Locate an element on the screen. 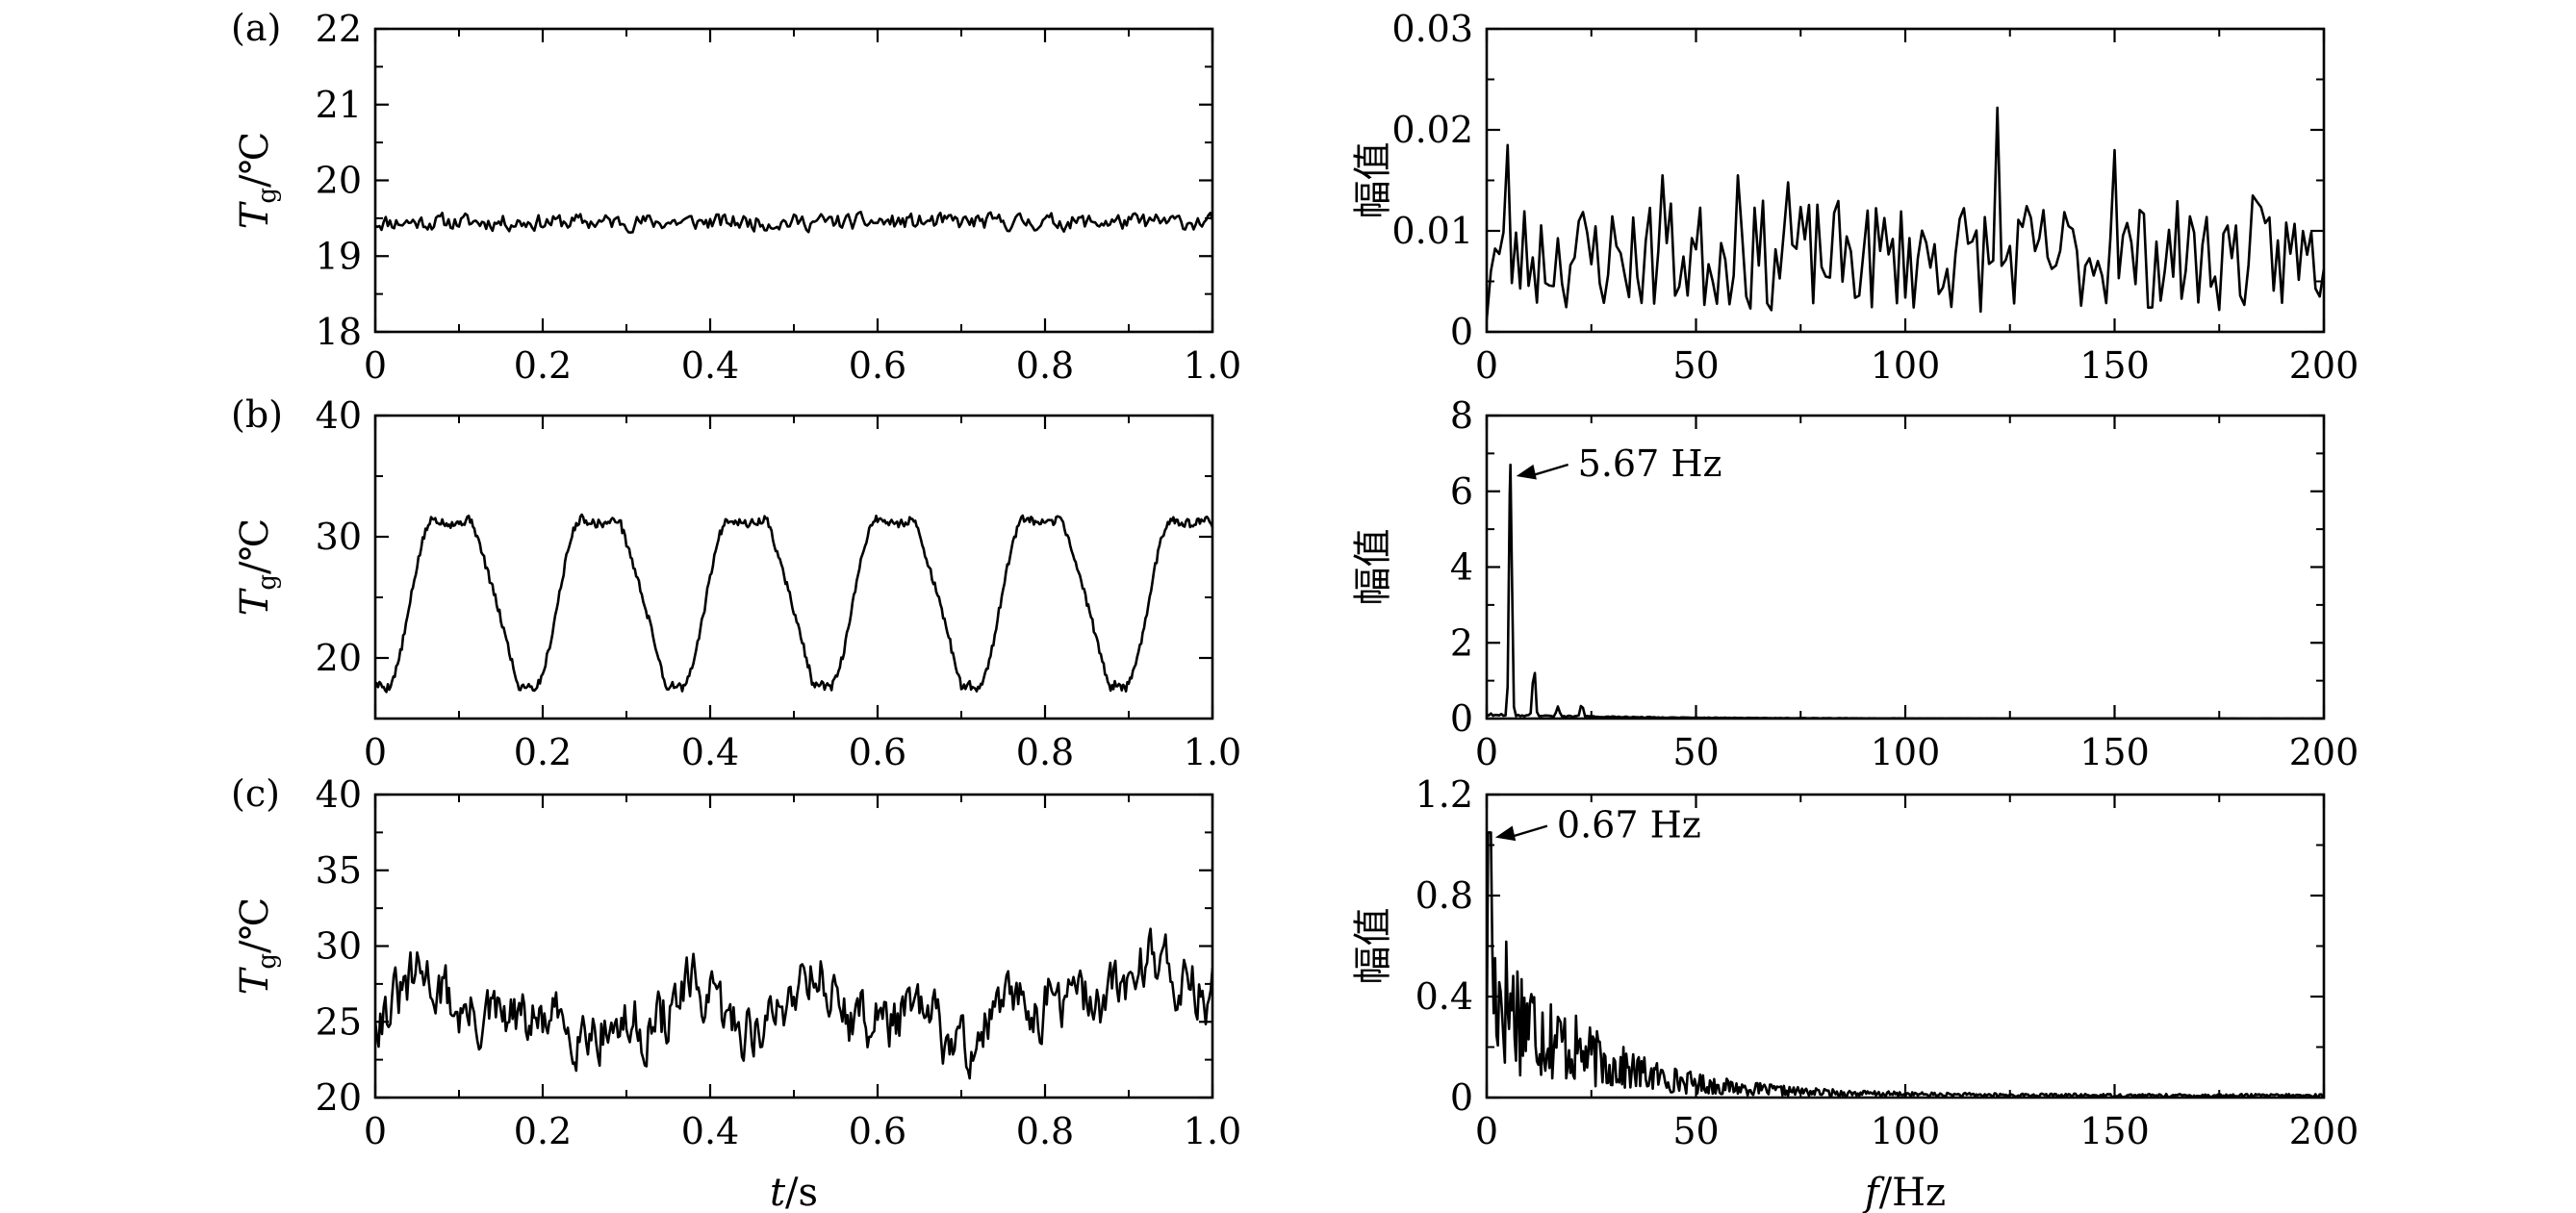 This screenshot has width=2576, height=1213. x-tick-label-b-time: 0.6 is located at coordinates (877, 752).